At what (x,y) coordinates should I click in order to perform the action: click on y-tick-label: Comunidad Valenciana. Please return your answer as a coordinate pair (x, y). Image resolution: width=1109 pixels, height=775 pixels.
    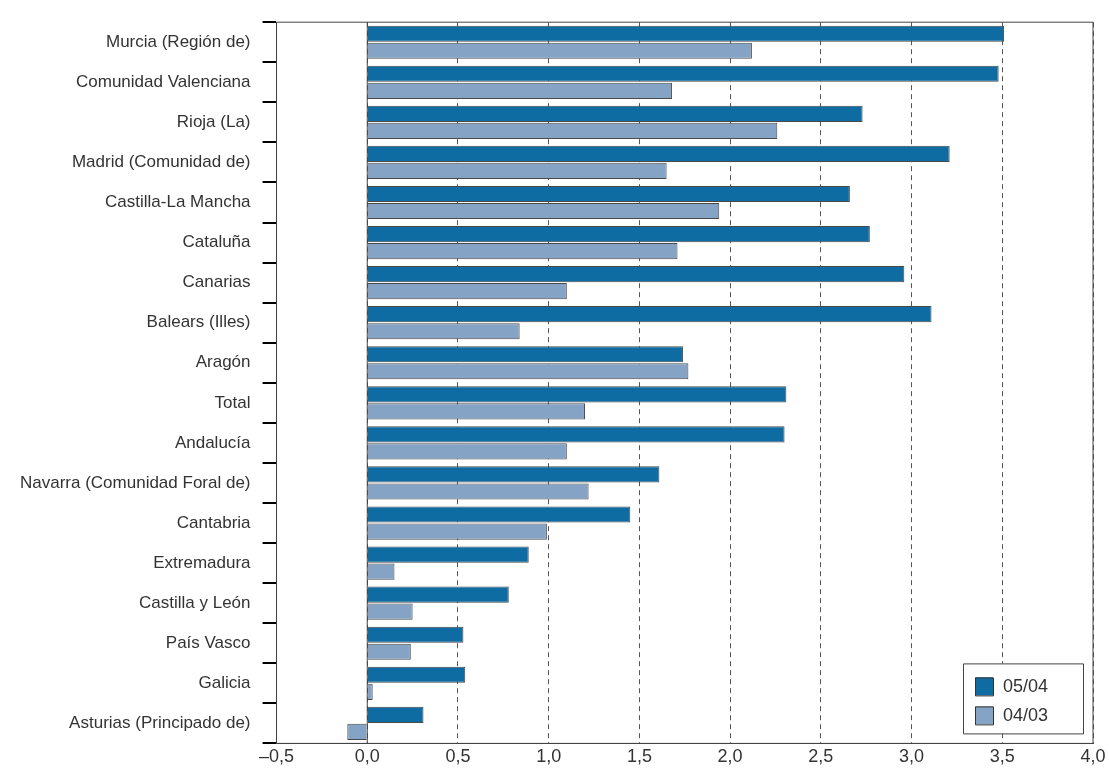
    Looking at the image, I should click on (164, 81).